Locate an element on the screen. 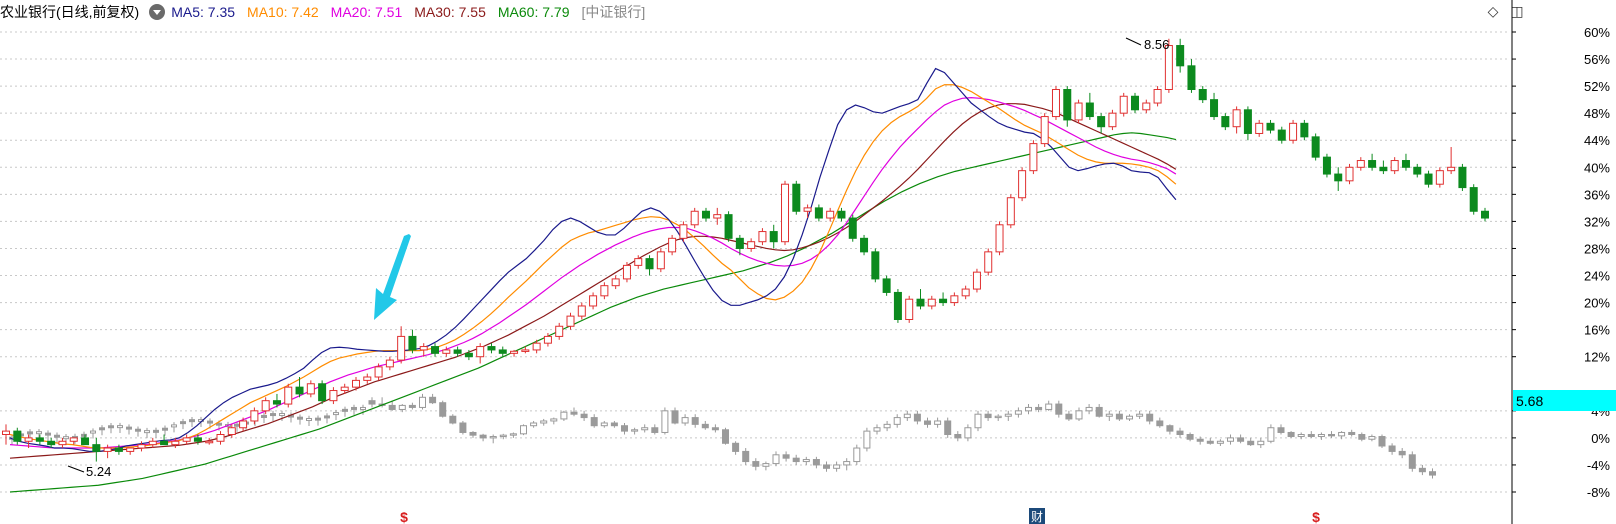 Image resolution: width=1616 pixels, height=524 pixels. diamond-icon: ◇ is located at coordinates (1493, 10).